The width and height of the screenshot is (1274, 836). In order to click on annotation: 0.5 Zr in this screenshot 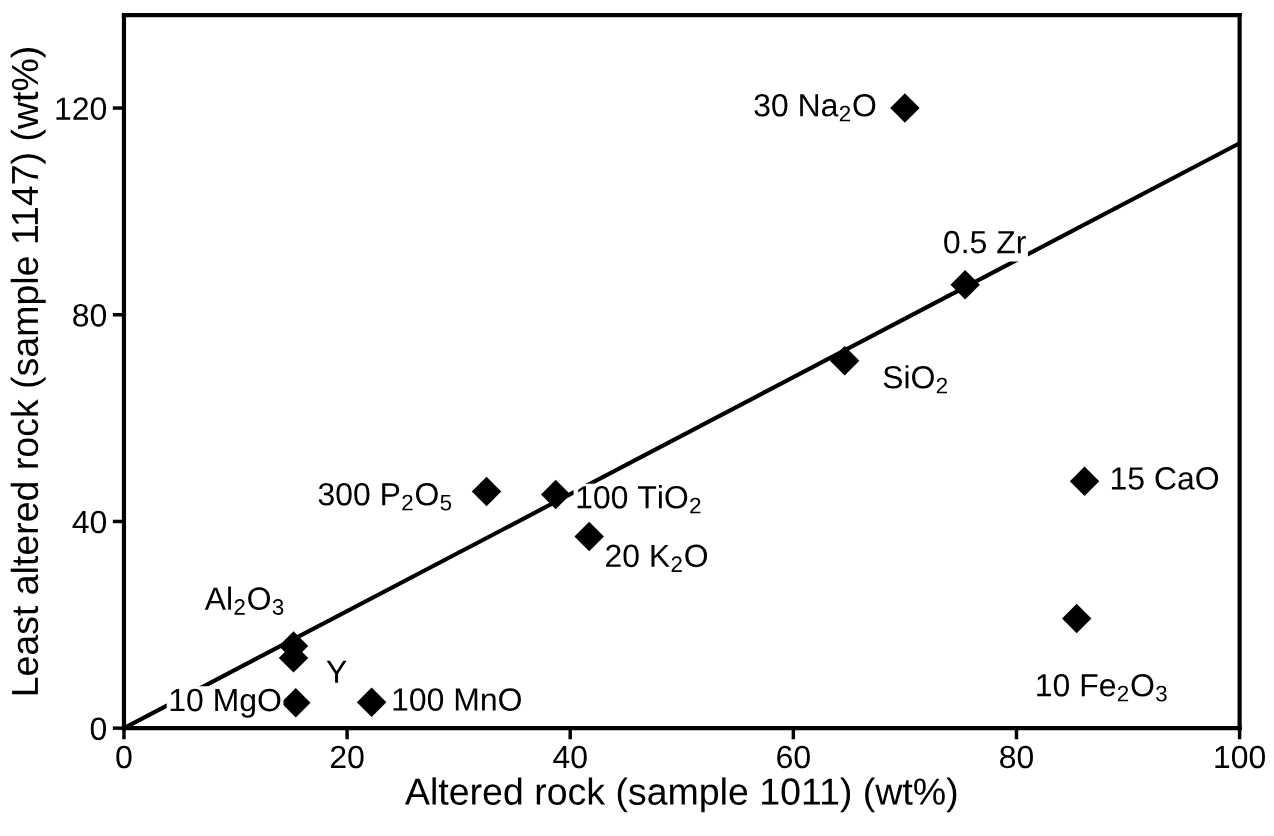, I will do `click(985, 242)`.